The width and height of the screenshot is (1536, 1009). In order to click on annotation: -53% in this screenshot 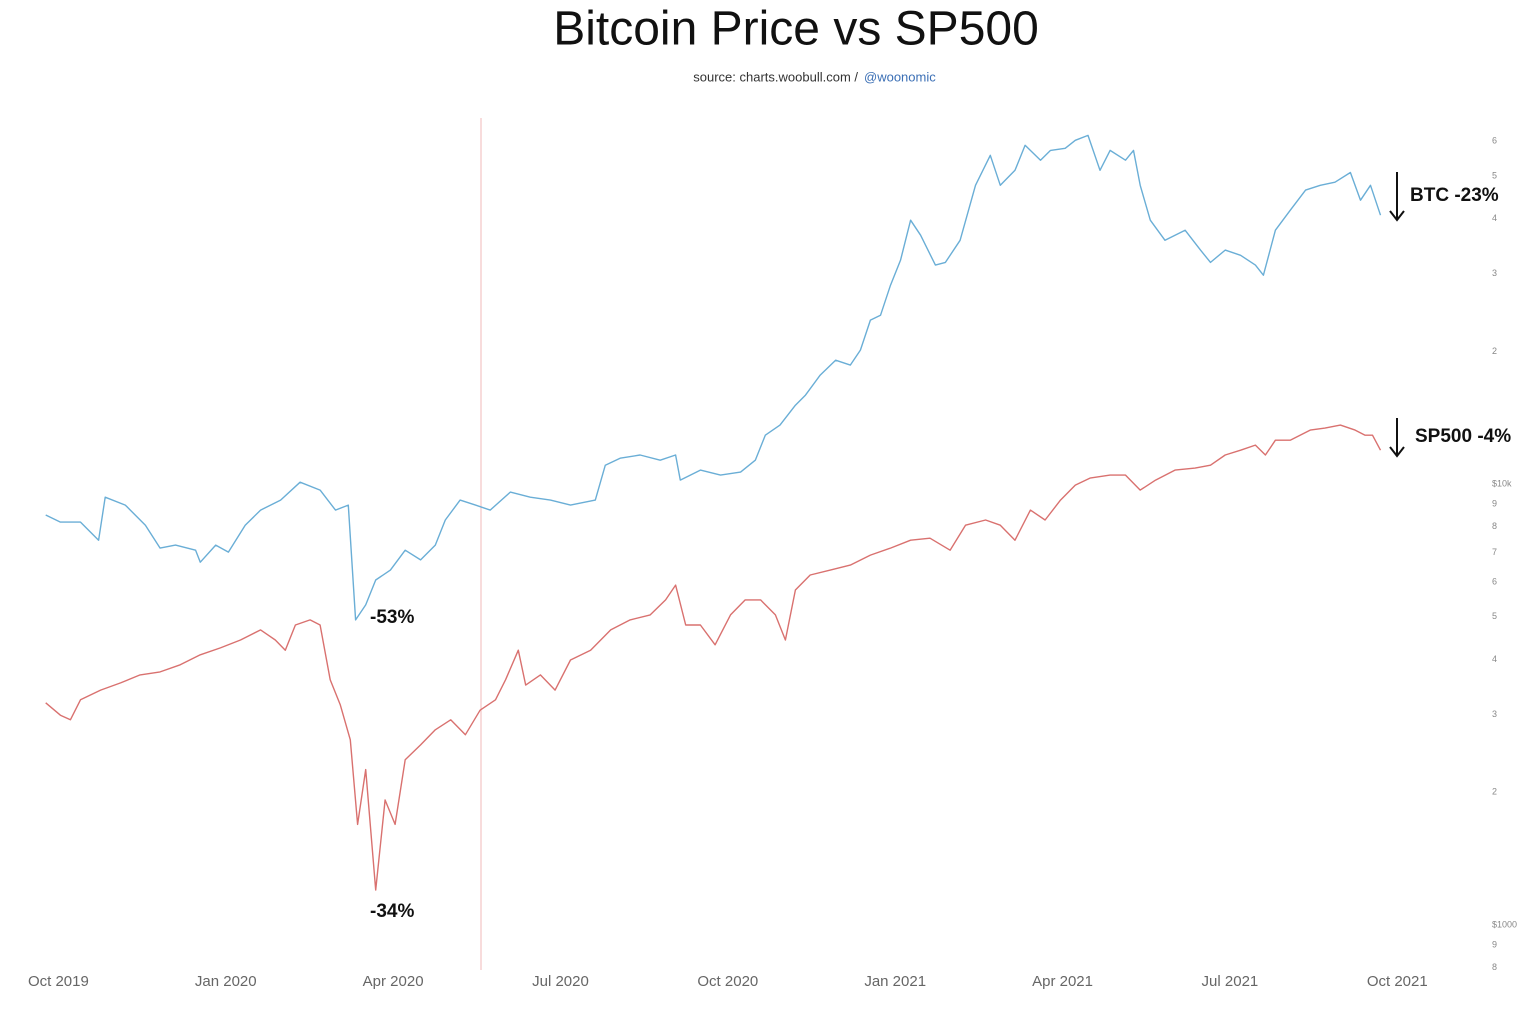, I will do `click(392, 617)`.